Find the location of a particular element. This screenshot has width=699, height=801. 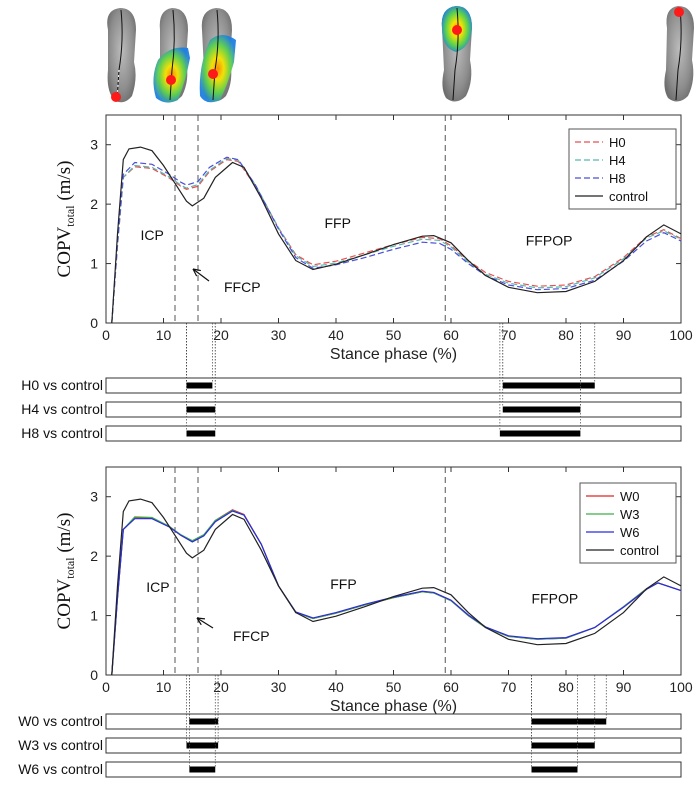

legend-entry: W0 is located at coordinates (630, 496).